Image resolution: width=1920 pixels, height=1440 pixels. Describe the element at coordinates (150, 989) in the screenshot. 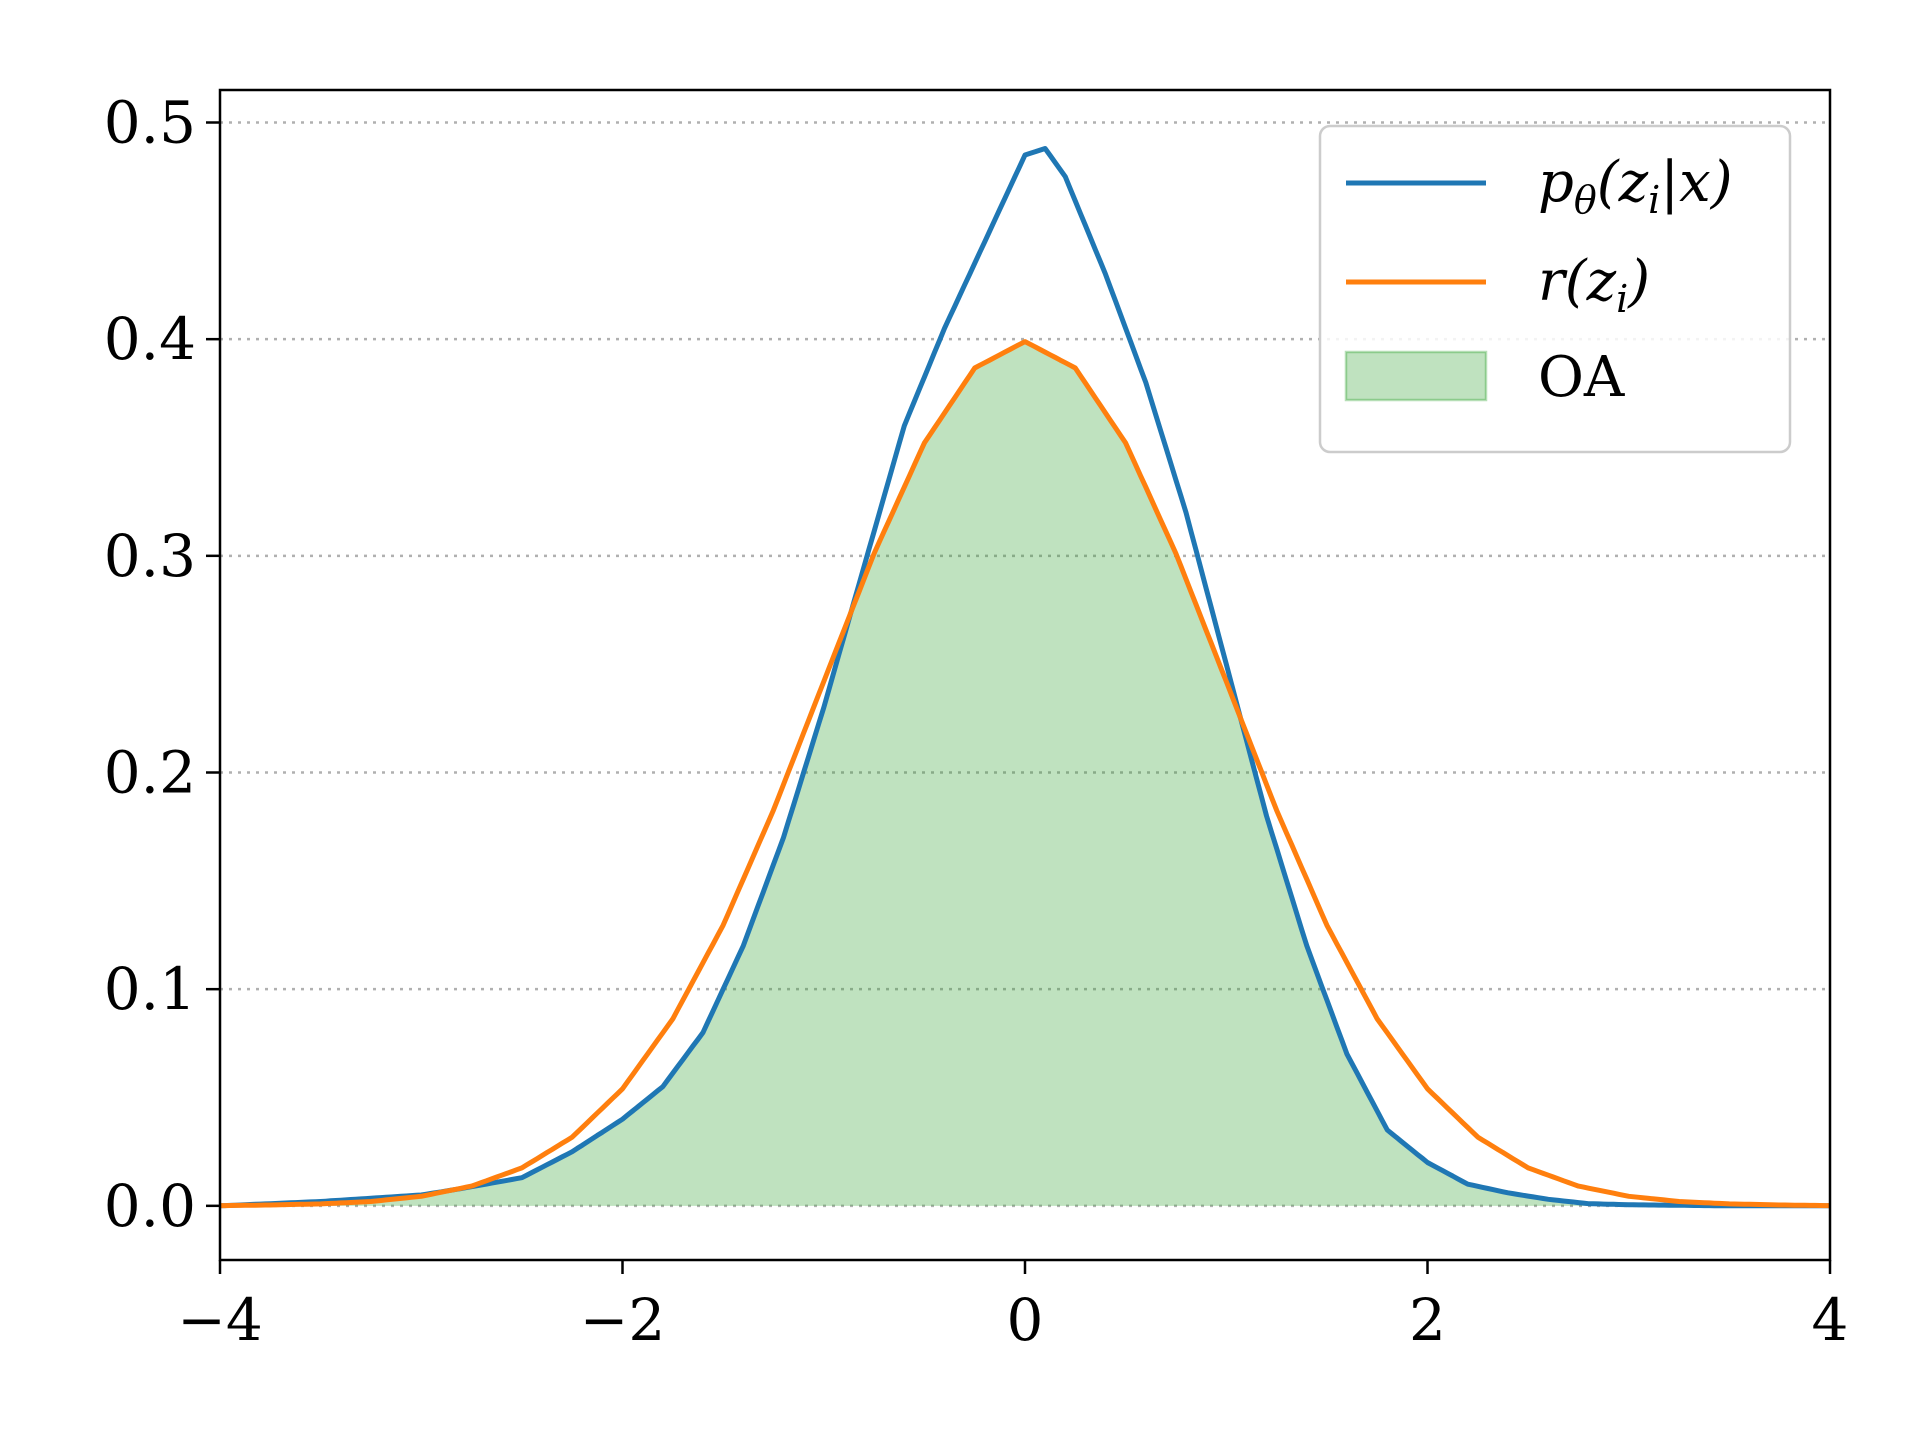

I see `y-tick-label-1: 0.1` at that location.